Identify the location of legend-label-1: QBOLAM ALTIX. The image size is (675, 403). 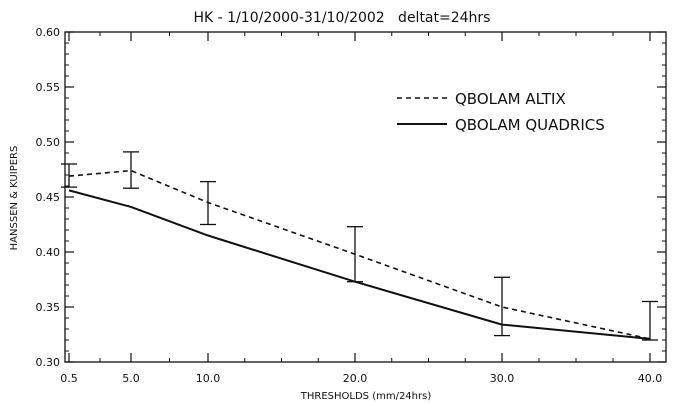
(510, 99).